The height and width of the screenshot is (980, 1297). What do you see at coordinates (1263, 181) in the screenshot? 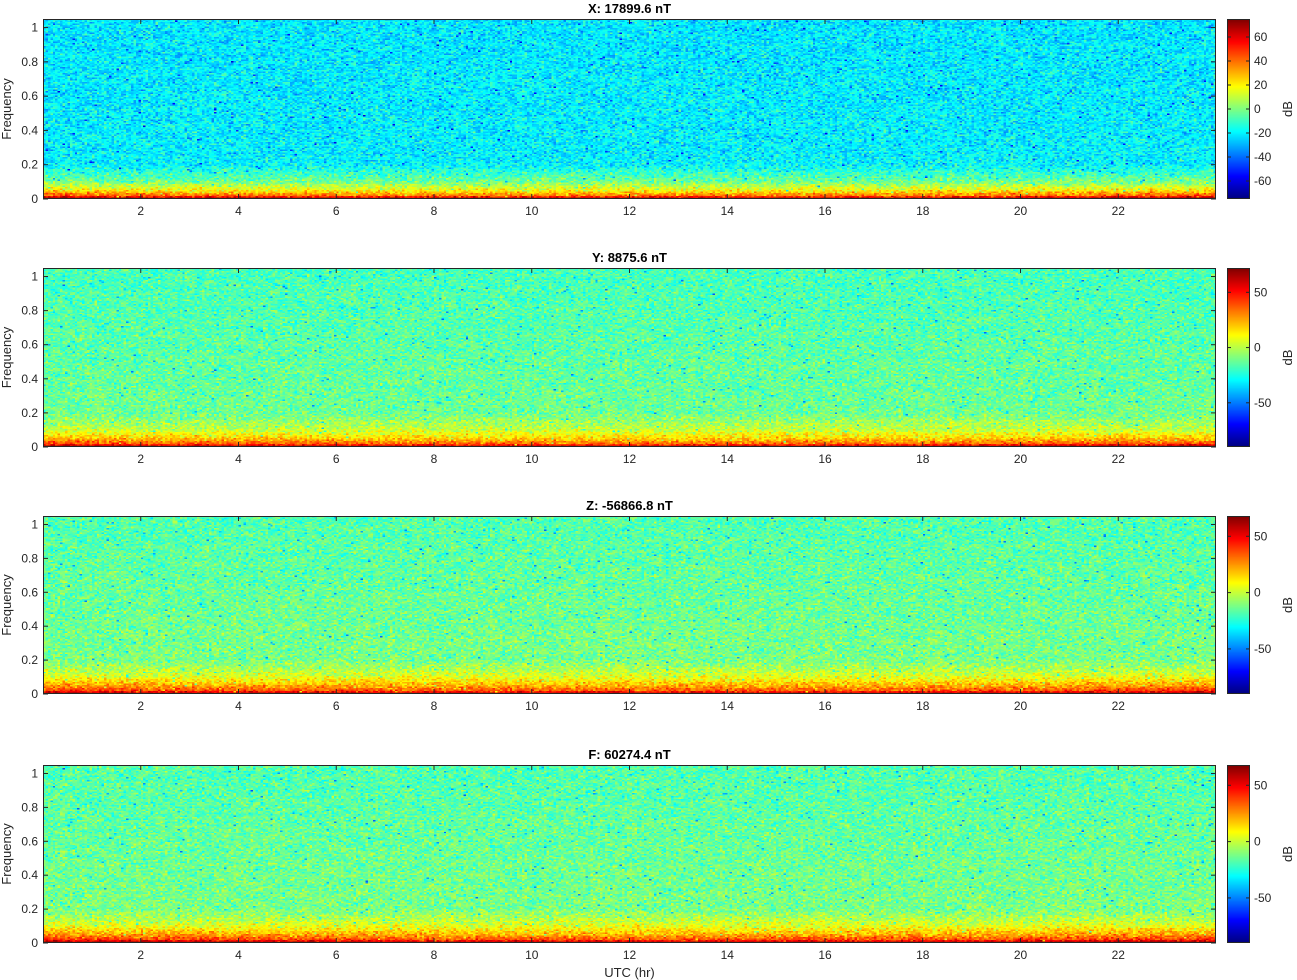
I see `colorbar-tick-label: -60` at bounding box center [1263, 181].